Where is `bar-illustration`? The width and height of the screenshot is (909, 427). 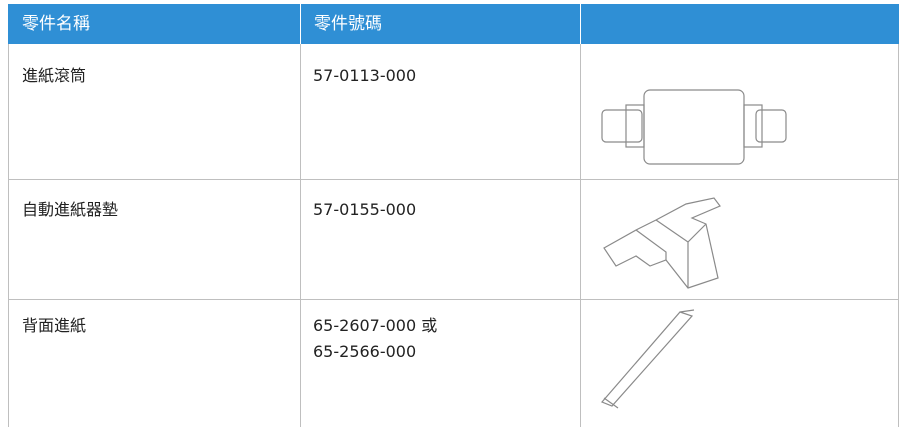 bar-illustration is located at coordinates (647, 359).